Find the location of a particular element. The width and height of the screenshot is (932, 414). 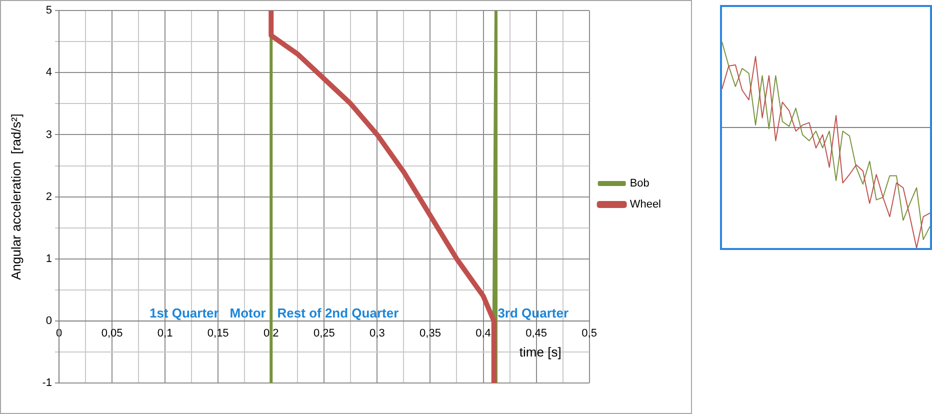

x-tick-label: 0,25 is located at coordinates (324, 334).